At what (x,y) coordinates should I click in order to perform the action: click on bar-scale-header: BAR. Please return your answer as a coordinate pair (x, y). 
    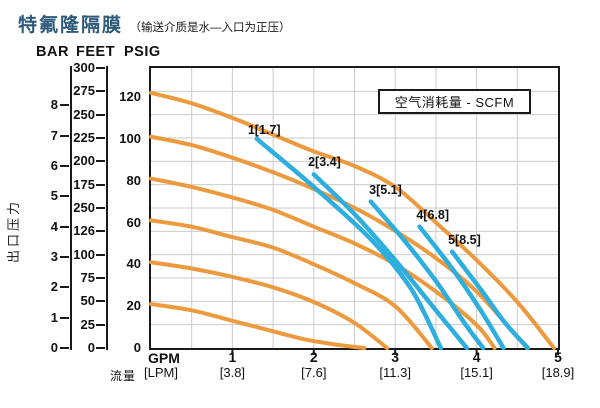
    Looking at the image, I should click on (52, 52).